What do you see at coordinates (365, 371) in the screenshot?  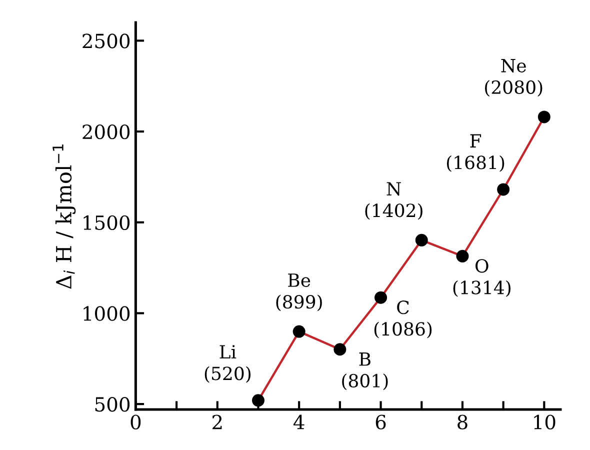 I see `annotation: B (801)` at bounding box center [365, 371].